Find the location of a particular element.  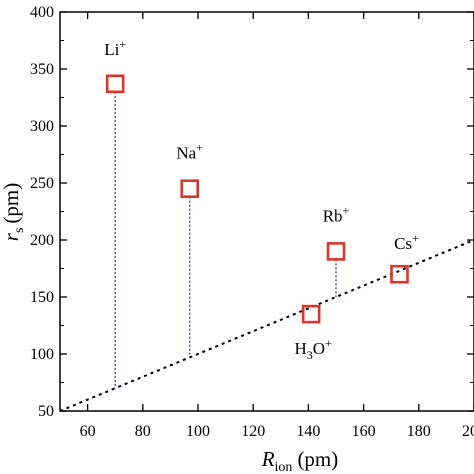

y-tick-label: 350 is located at coordinates (42, 69).